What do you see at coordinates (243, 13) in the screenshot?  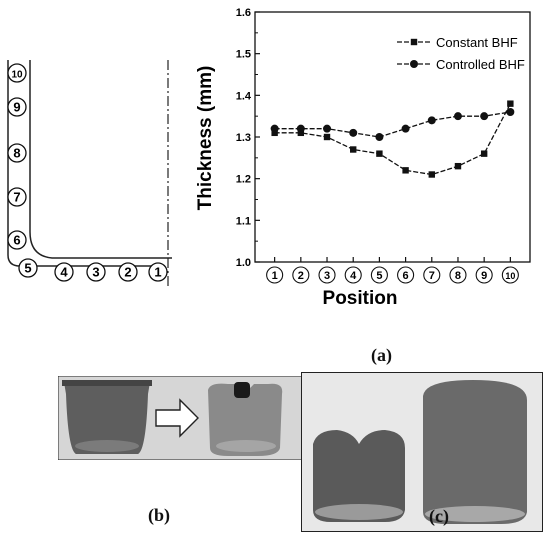 I see `y-tick-label: 1.6` at bounding box center [243, 13].